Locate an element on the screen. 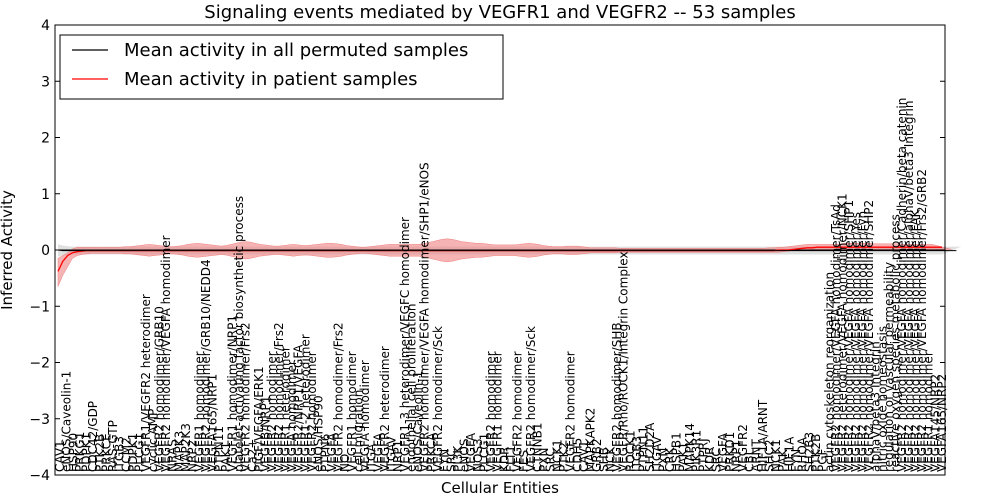 This screenshot has height=500, width=1000. x-entity-label: VEGFR2 homodimer/VEGFA homodimer/FAK is located at coordinates (916, 340).